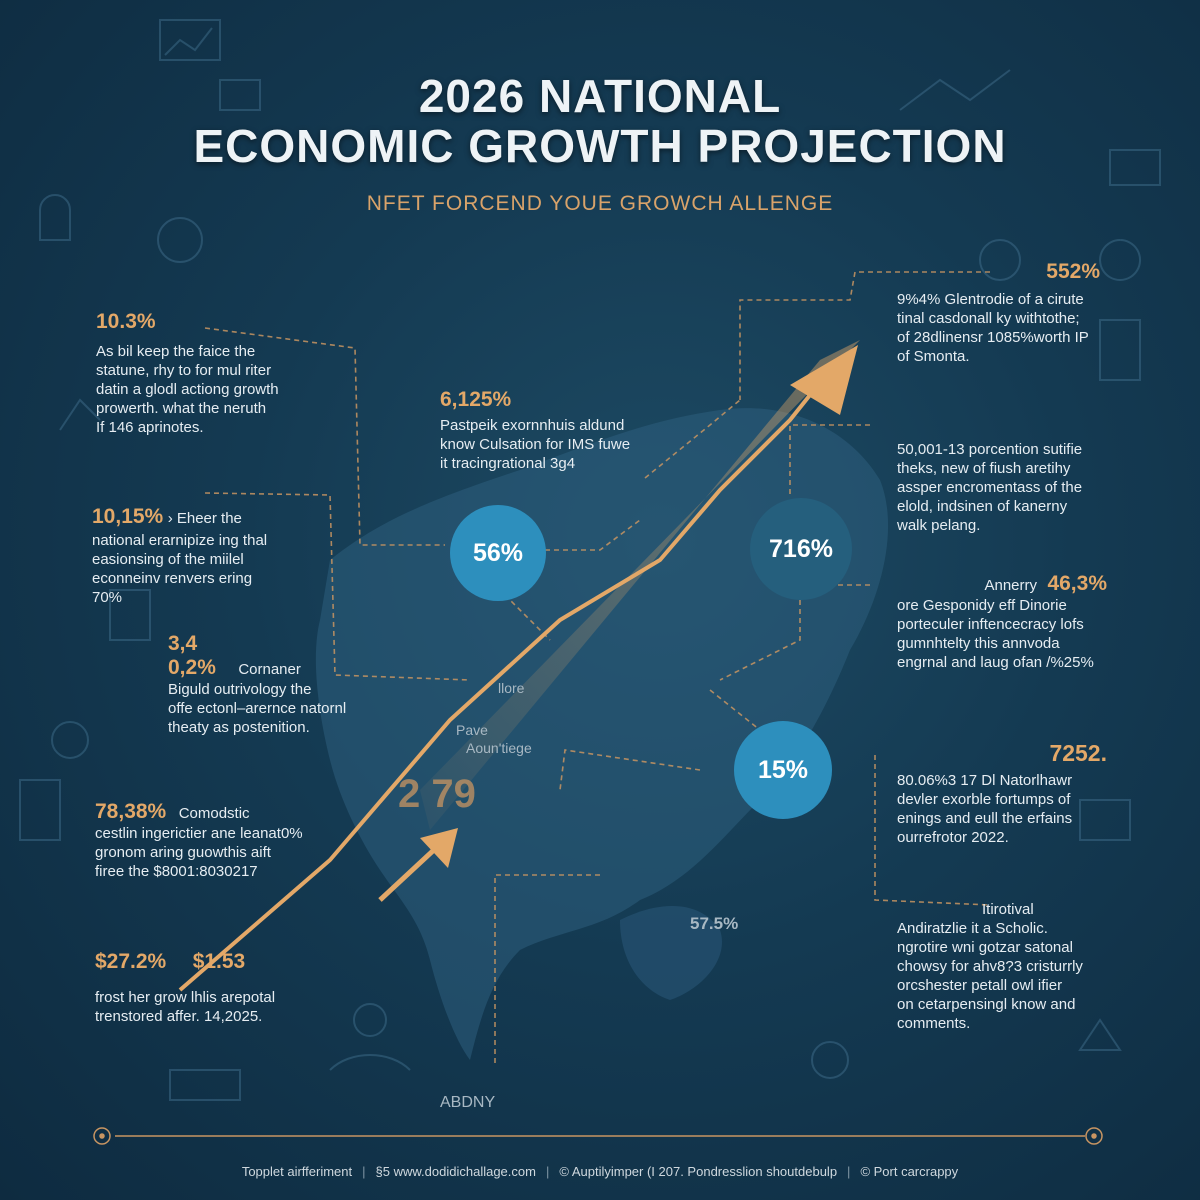 The width and height of the screenshot is (1200, 1200). I want to click on left-stat-2-value: 10,15%, so click(128, 516).